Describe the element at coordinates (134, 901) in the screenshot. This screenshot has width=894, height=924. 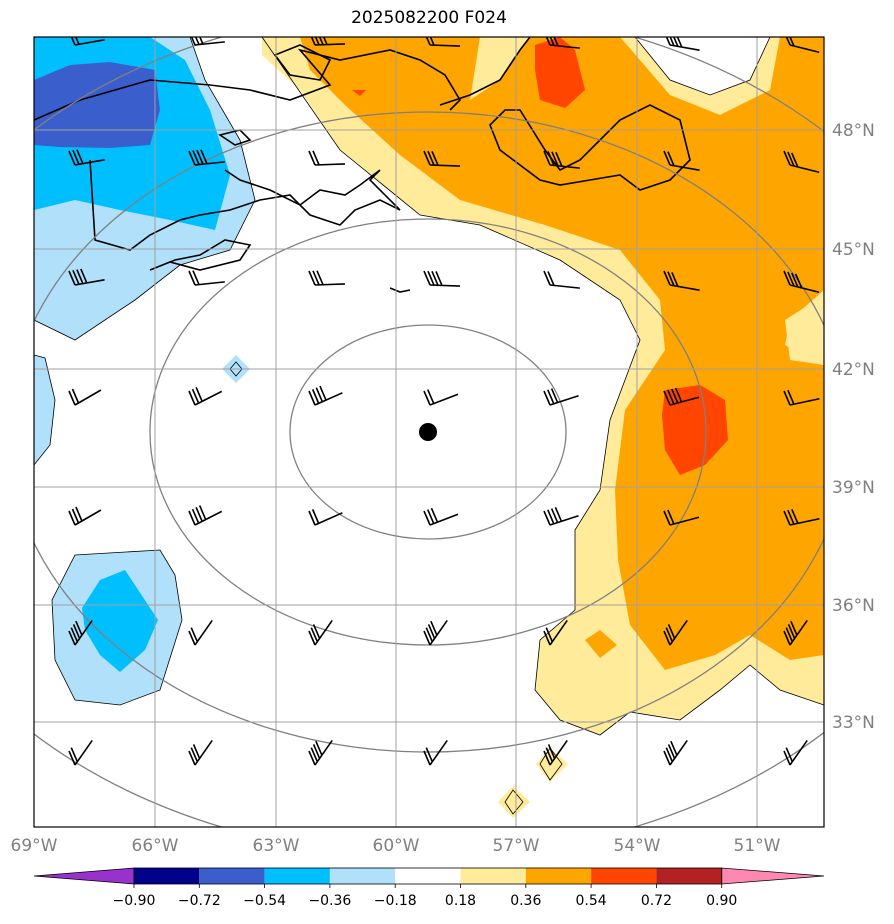
I see `colorbar-tick-label: −0.90` at that location.